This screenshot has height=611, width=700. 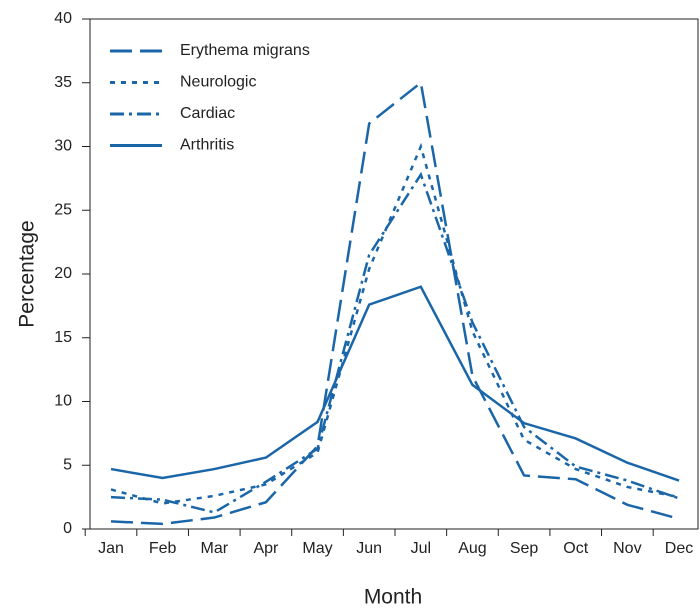 I want to click on x-tick-label: Aug, so click(x=472, y=548).